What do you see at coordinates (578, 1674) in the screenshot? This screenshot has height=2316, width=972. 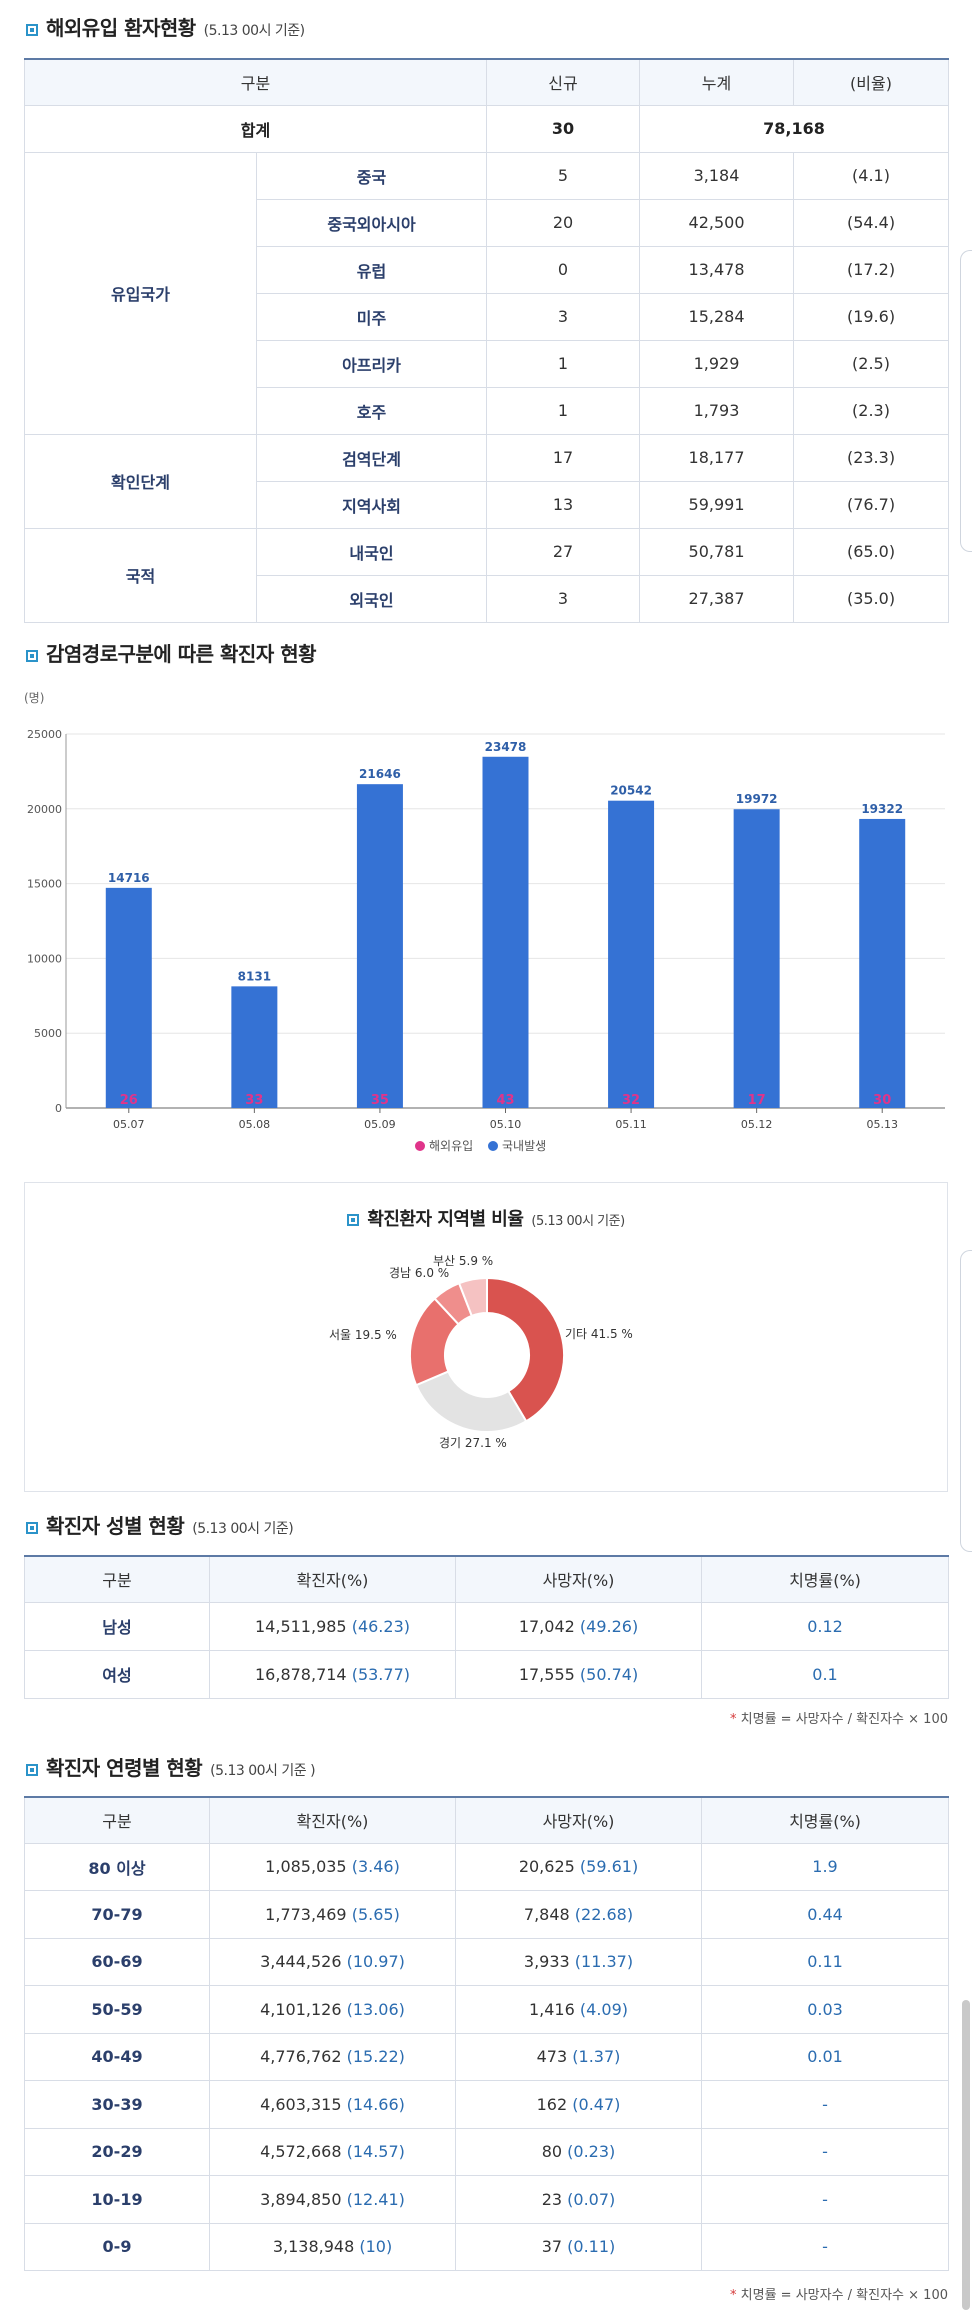 I see `death-cell: 17,555 (50.74)` at bounding box center [578, 1674].